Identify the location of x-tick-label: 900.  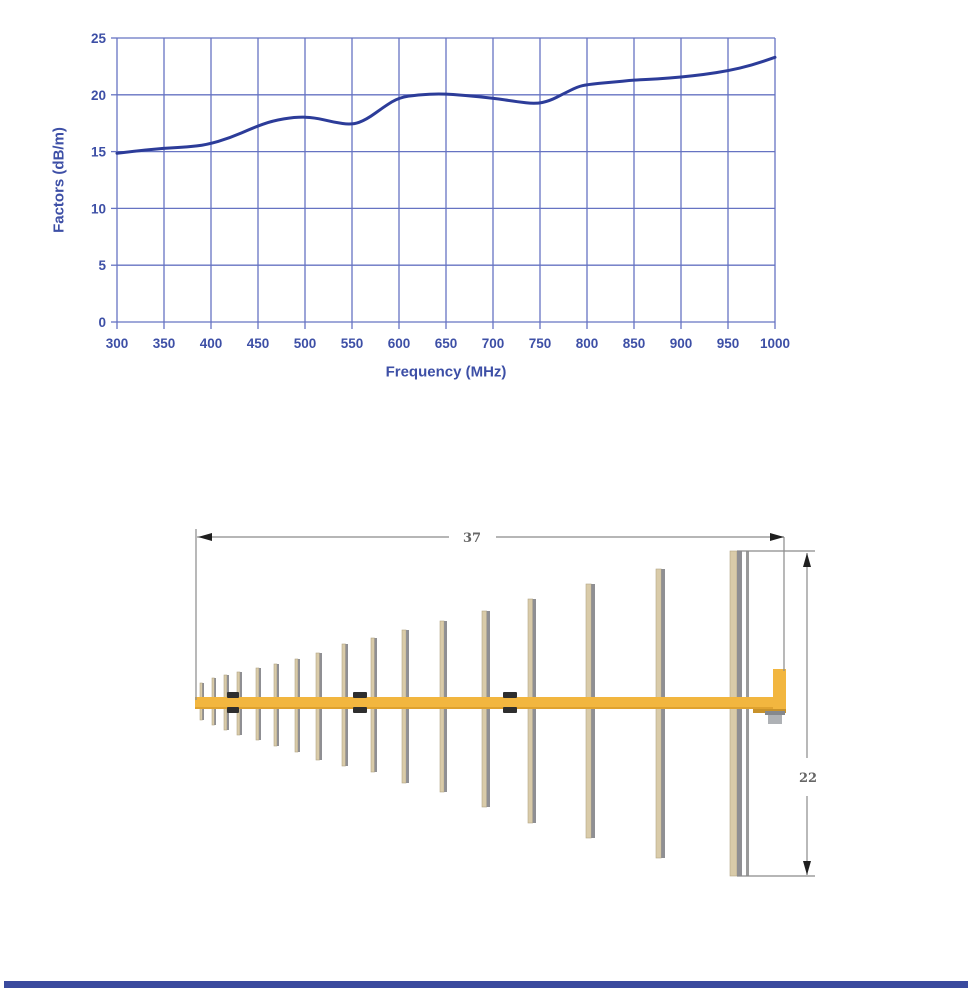
(681, 343).